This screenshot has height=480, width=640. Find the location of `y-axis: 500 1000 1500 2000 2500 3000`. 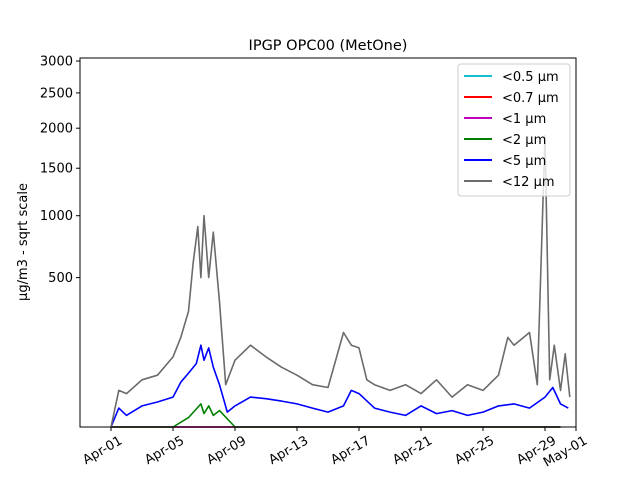

y-axis: 500 1000 1500 2000 2500 3000 is located at coordinates (60, 170).